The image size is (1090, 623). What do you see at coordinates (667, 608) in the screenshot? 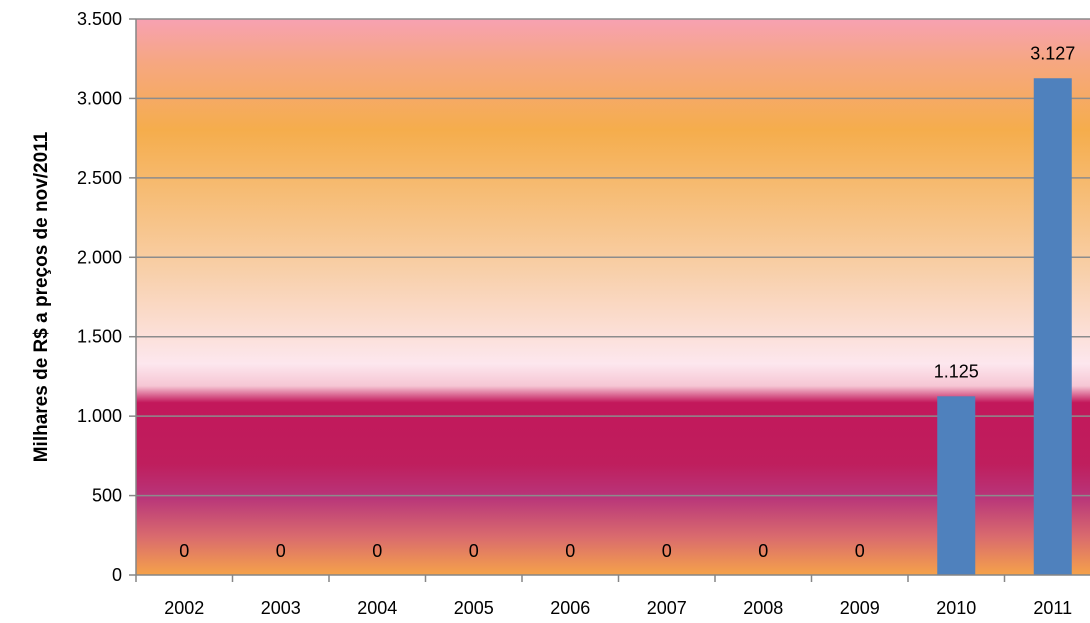
I see `x-tick-label: 2007` at bounding box center [667, 608].